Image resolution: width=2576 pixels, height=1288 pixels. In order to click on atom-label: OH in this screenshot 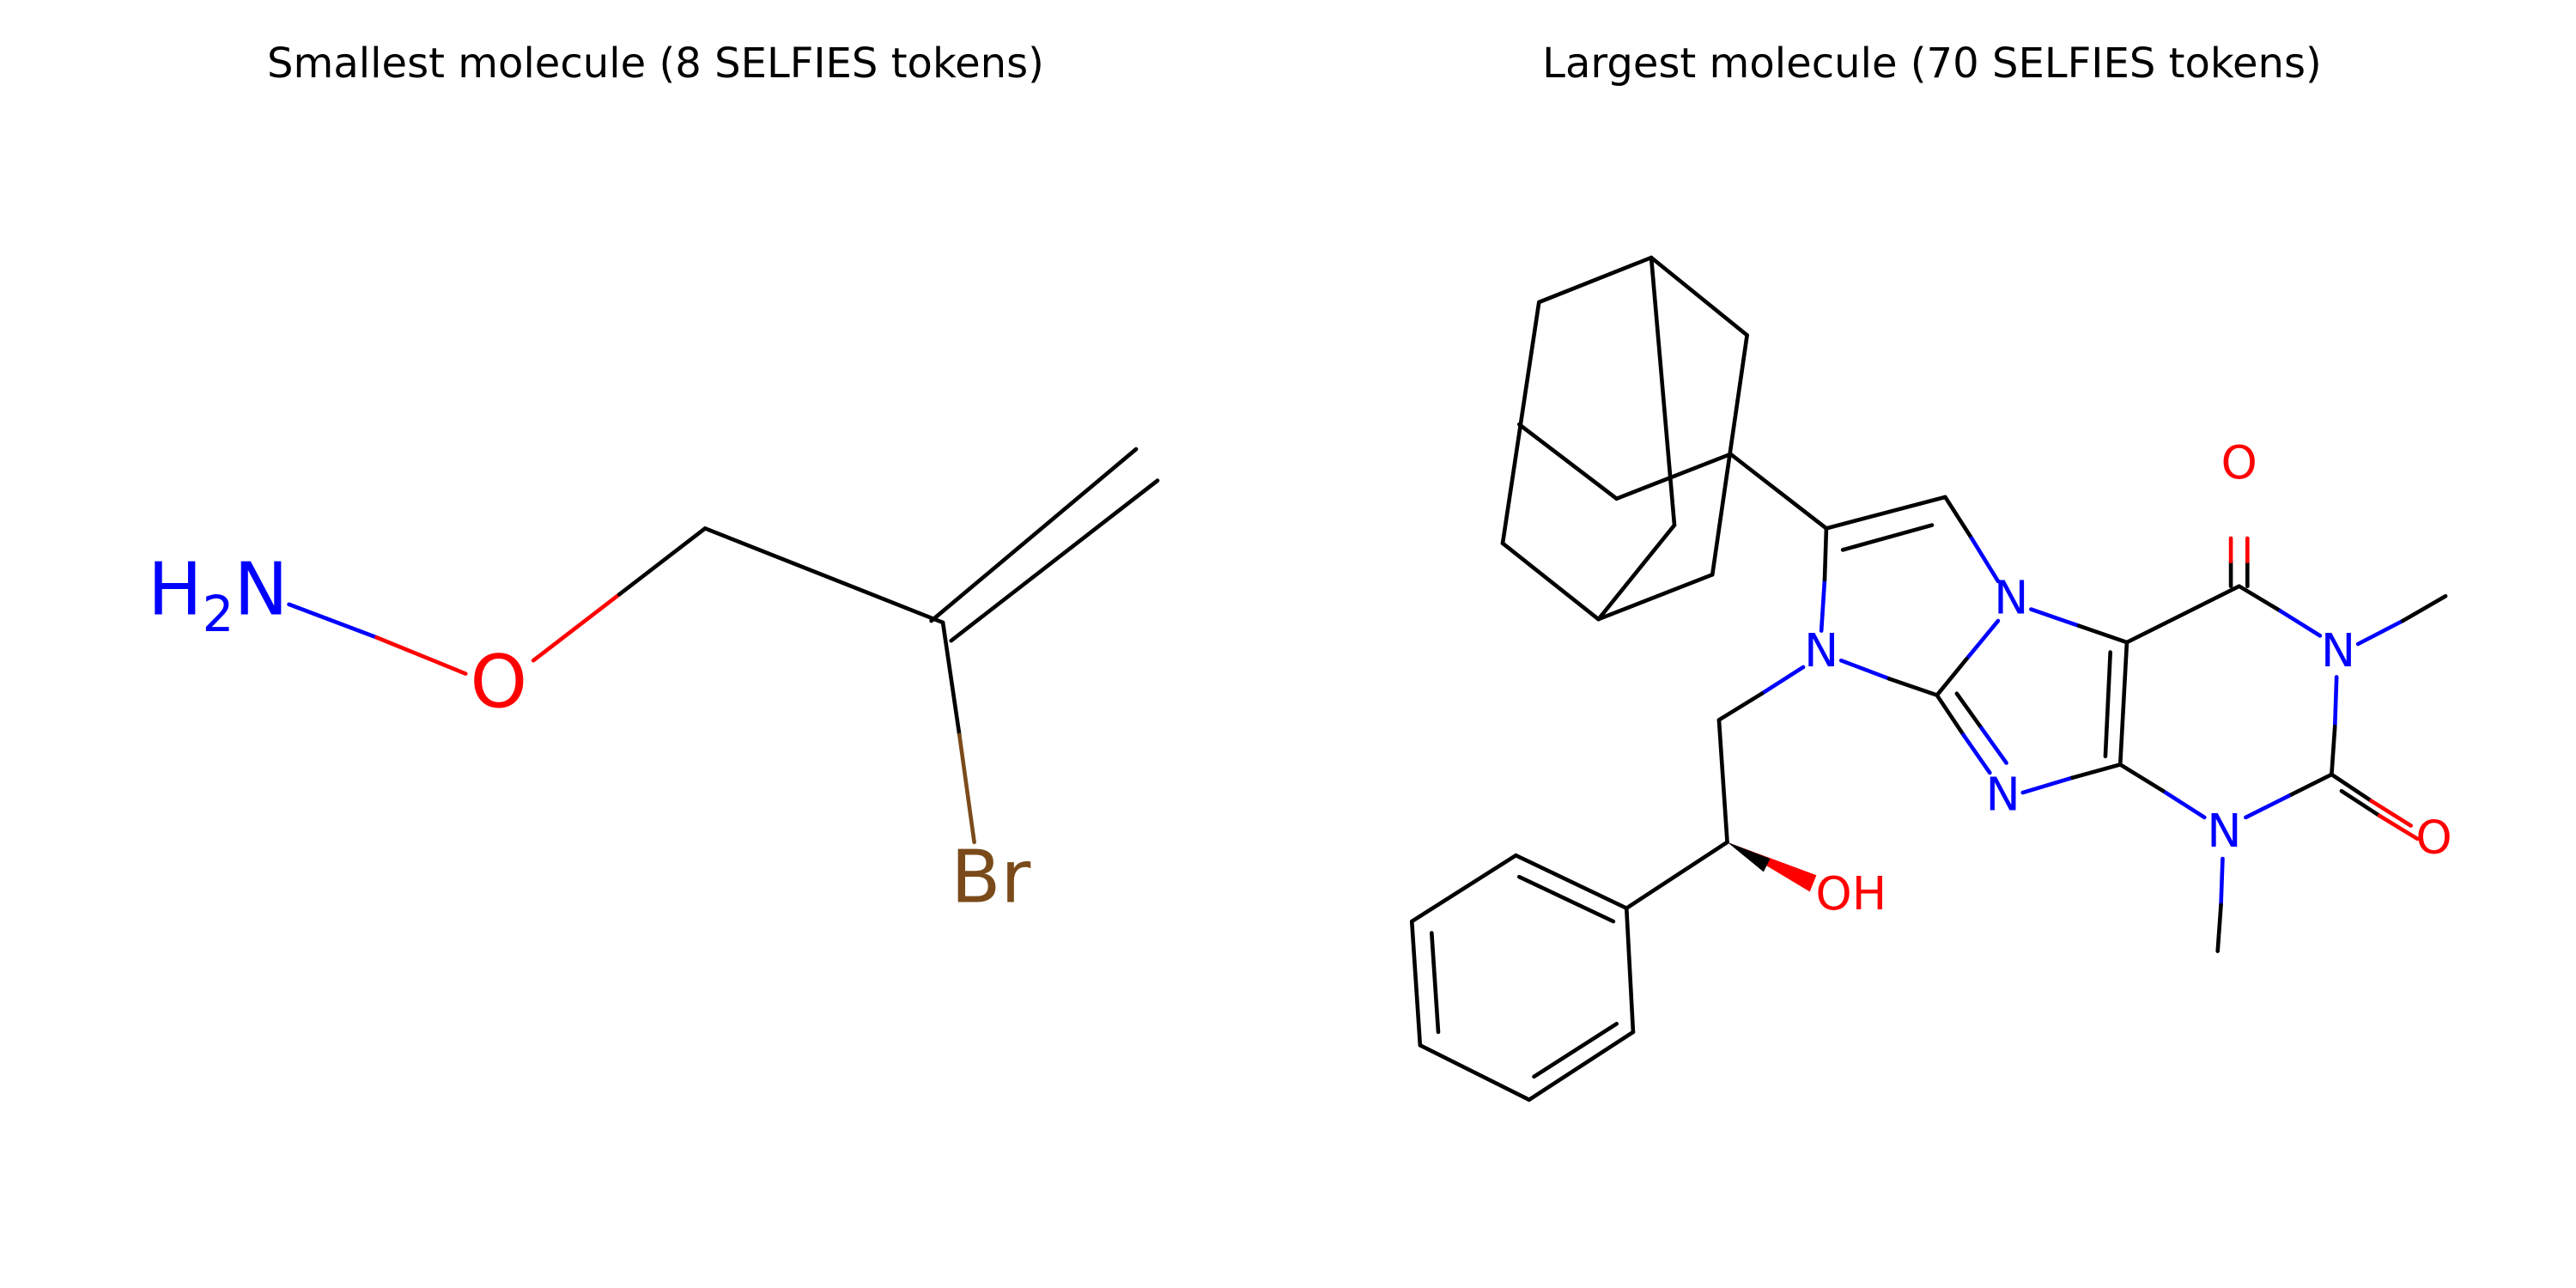, I will do `click(1850, 893)`.